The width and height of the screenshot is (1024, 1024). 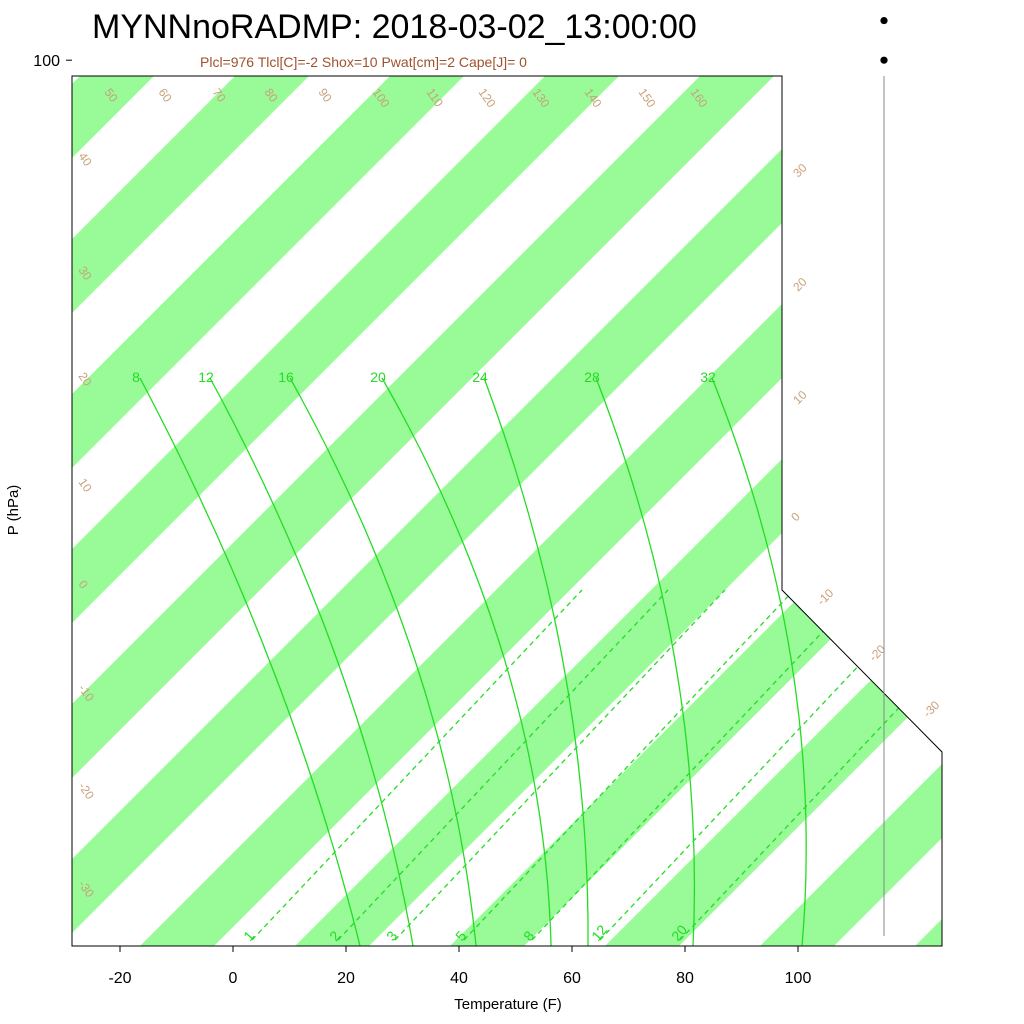 What do you see at coordinates (795, 516) in the screenshot?
I see `isotherm-label: 0` at bounding box center [795, 516].